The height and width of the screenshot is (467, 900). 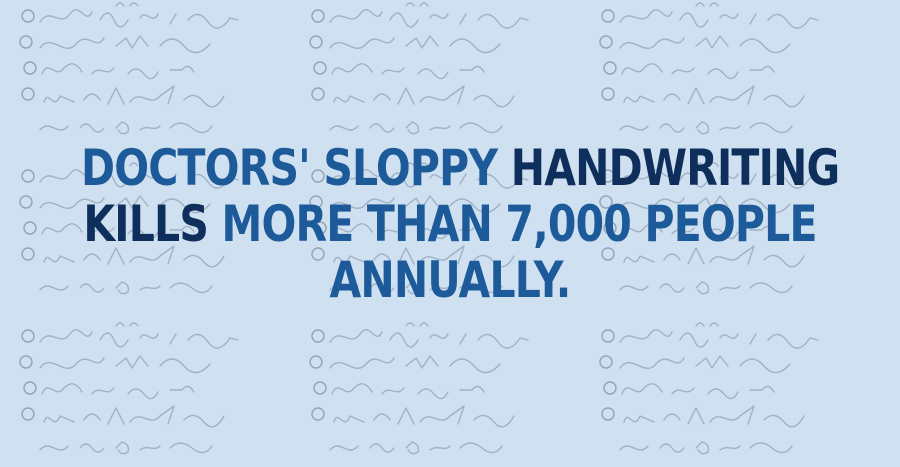 I want to click on headline-line-3-part-1: ANNUALLY., so click(x=450, y=280).